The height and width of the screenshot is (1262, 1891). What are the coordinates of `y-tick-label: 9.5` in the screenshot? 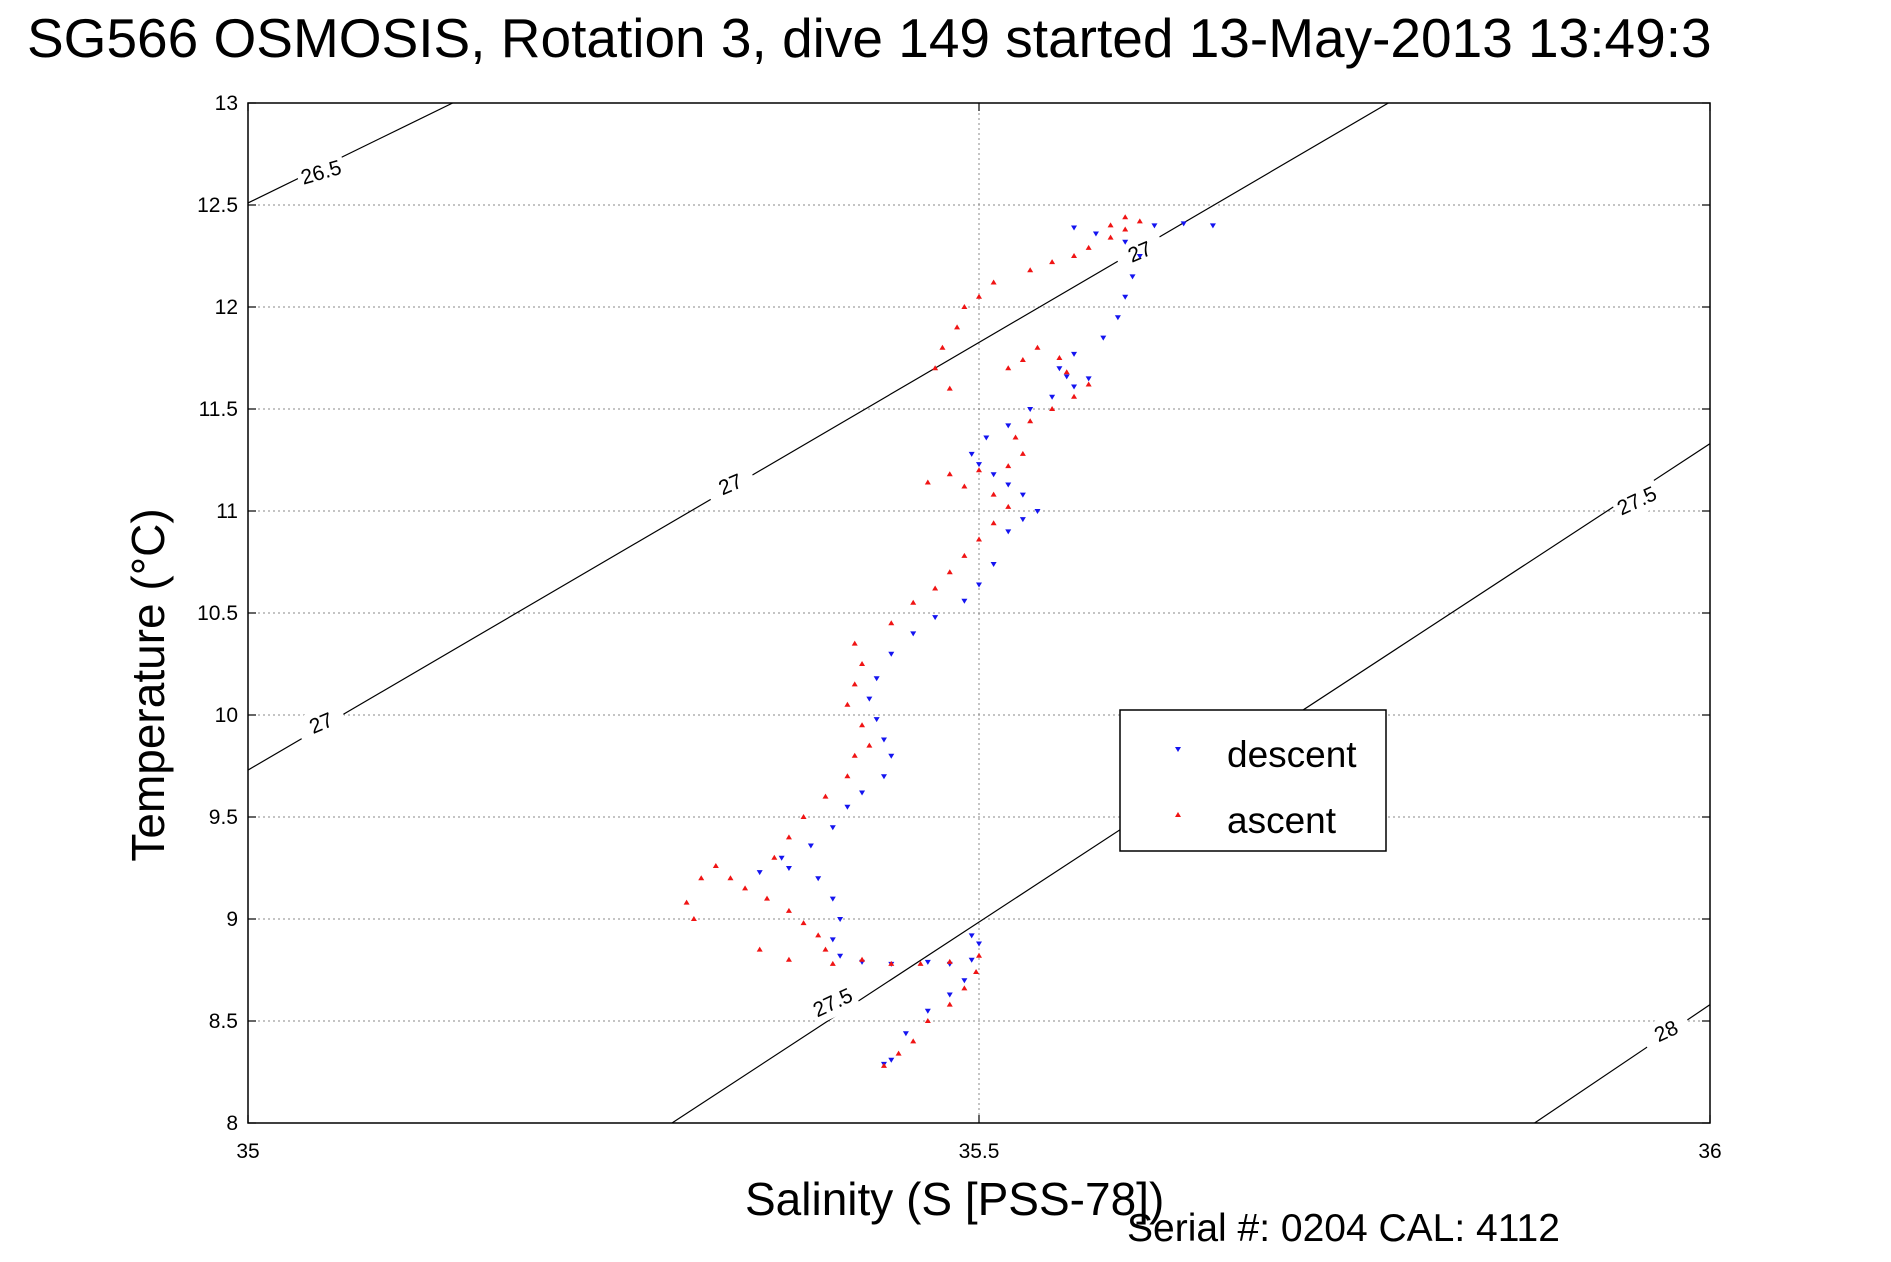 It's located at (223, 817).